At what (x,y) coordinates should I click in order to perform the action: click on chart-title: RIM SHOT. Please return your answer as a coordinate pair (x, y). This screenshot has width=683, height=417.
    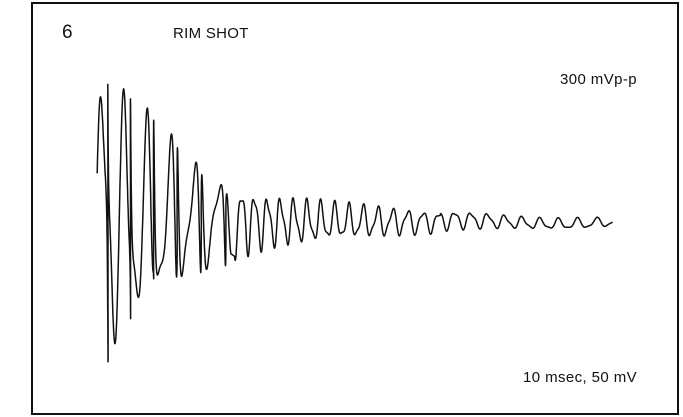
    Looking at the image, I should click on (211, 33).